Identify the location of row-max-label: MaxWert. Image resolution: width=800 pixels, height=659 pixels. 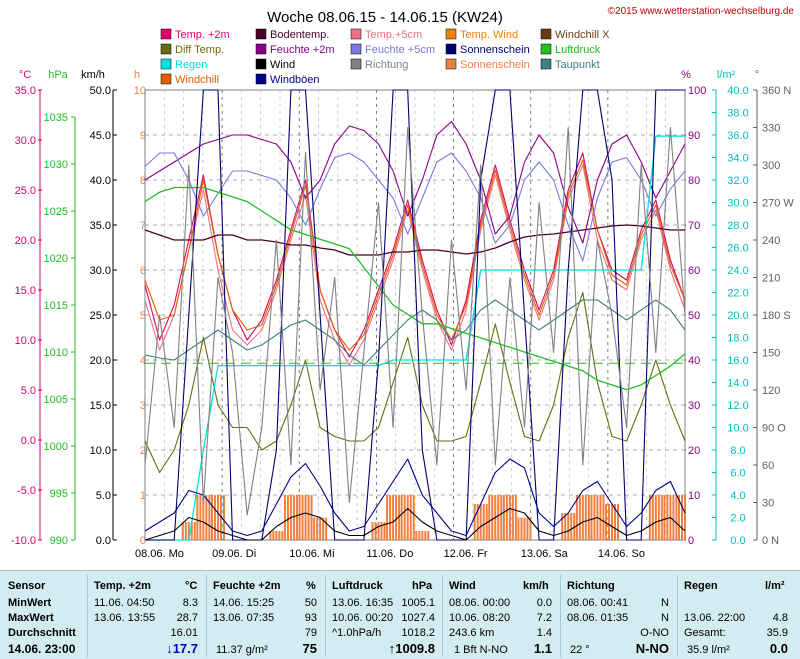
(31, 618).